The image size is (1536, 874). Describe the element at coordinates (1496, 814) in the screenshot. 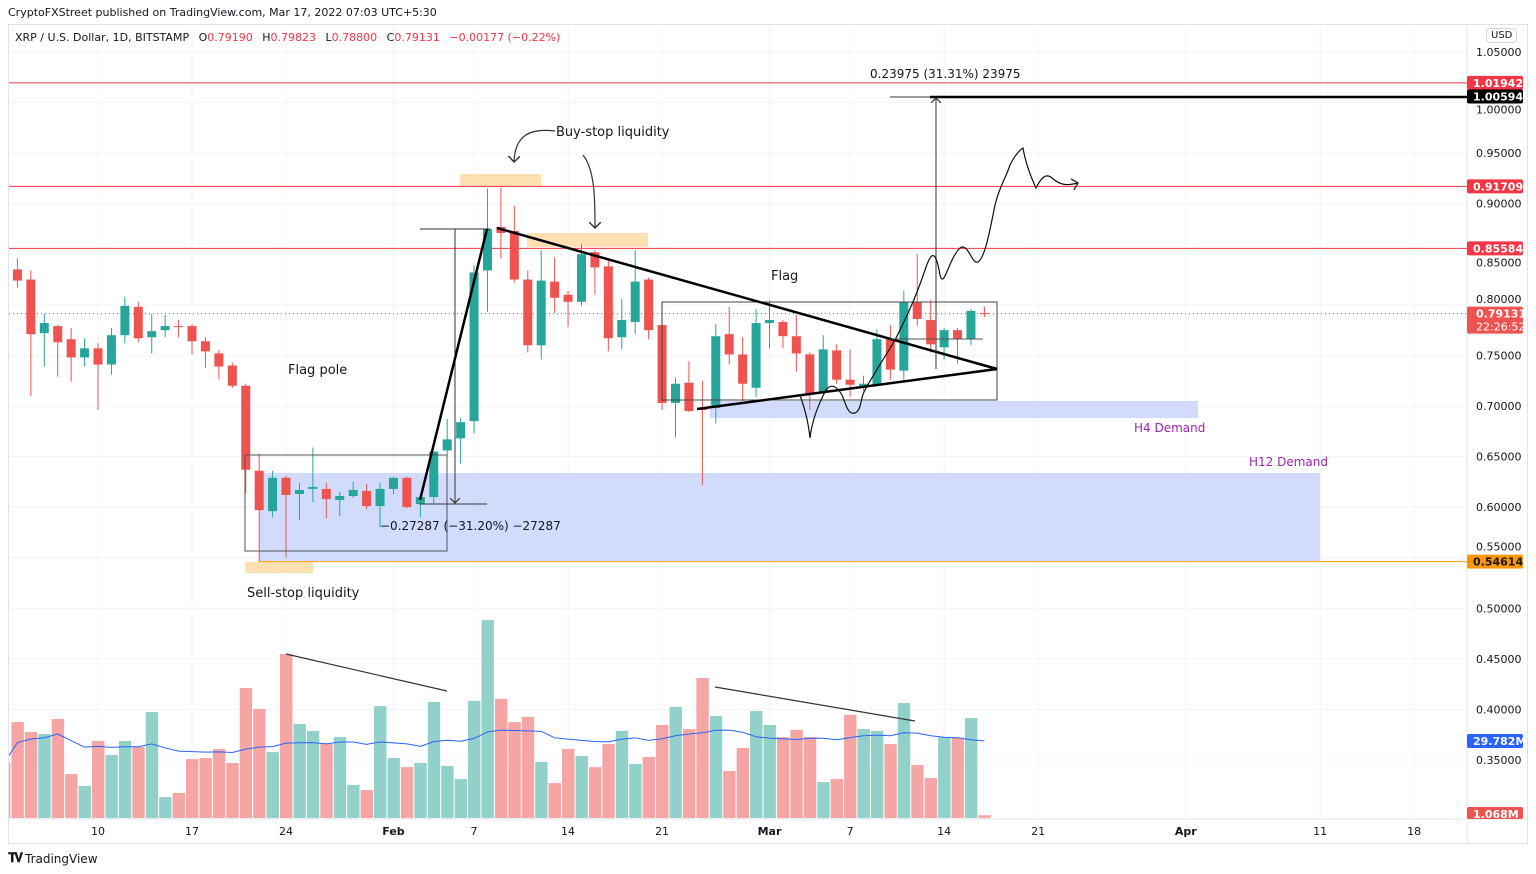

I see `last-volume-badge-text: 1.068M` at that location.